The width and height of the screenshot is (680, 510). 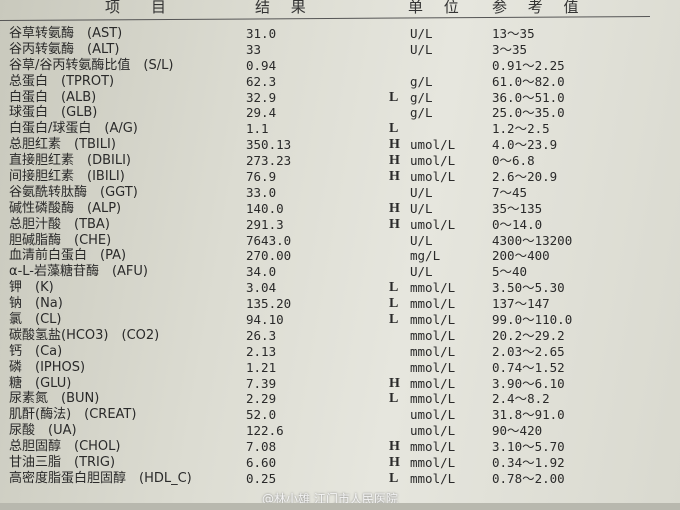 What do you see at coordinates (53, 113) in the screenshot?
I see `cell-name: 球蛋白 (GLB)` at bounding box center [53, 113].